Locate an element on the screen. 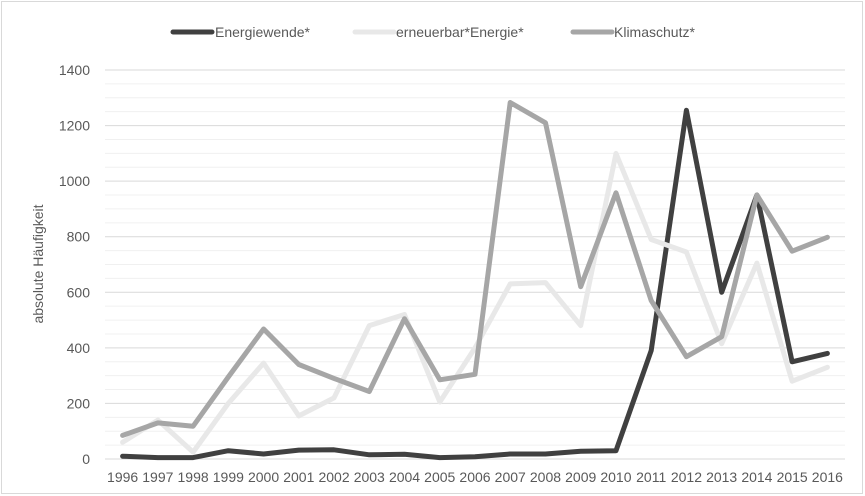  x-tick-label: 2001 is located at coordinates (298, 477).